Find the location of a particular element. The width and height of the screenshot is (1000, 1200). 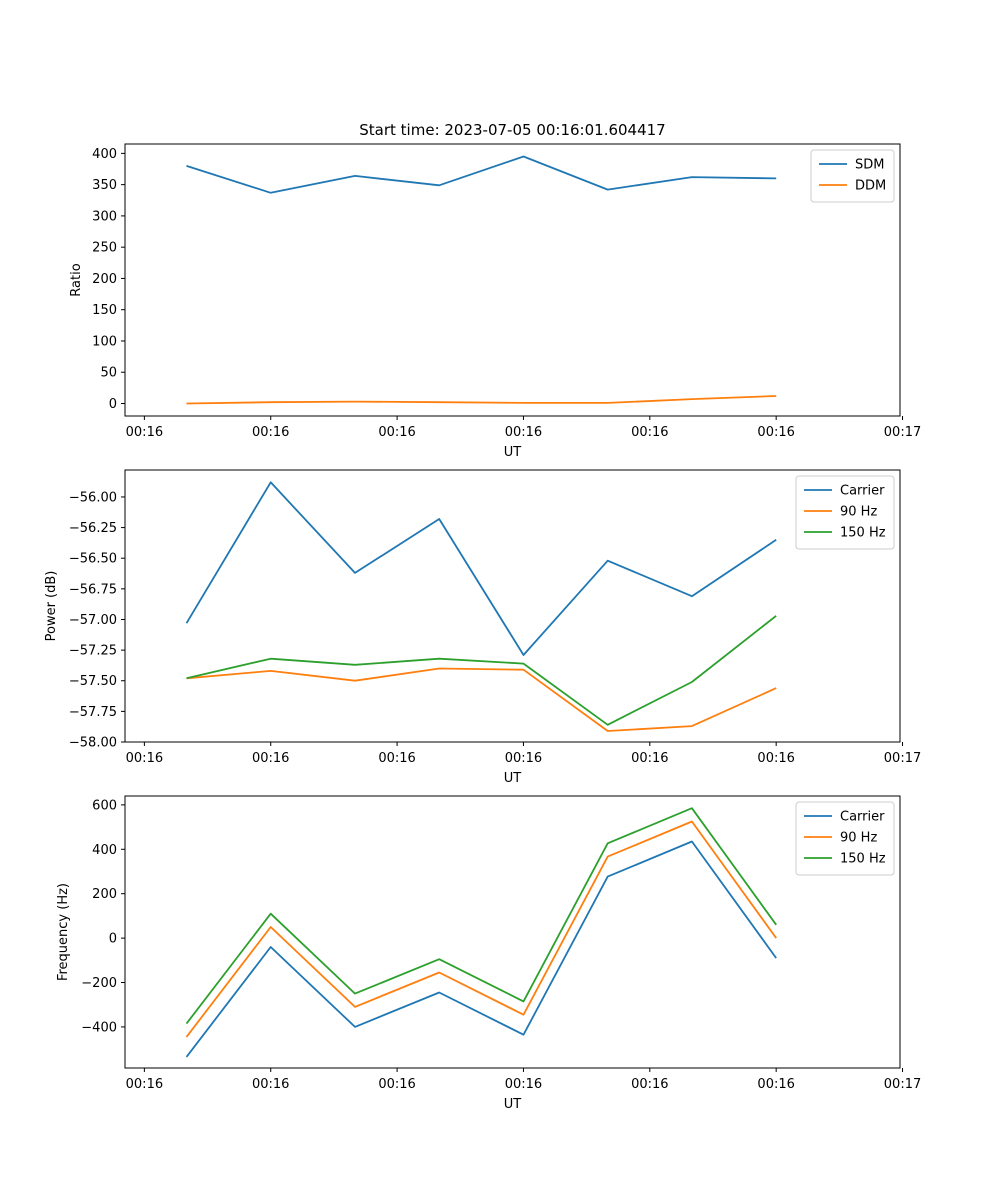

y-tick-label: −57.00 is located at coordinates (93, 620).